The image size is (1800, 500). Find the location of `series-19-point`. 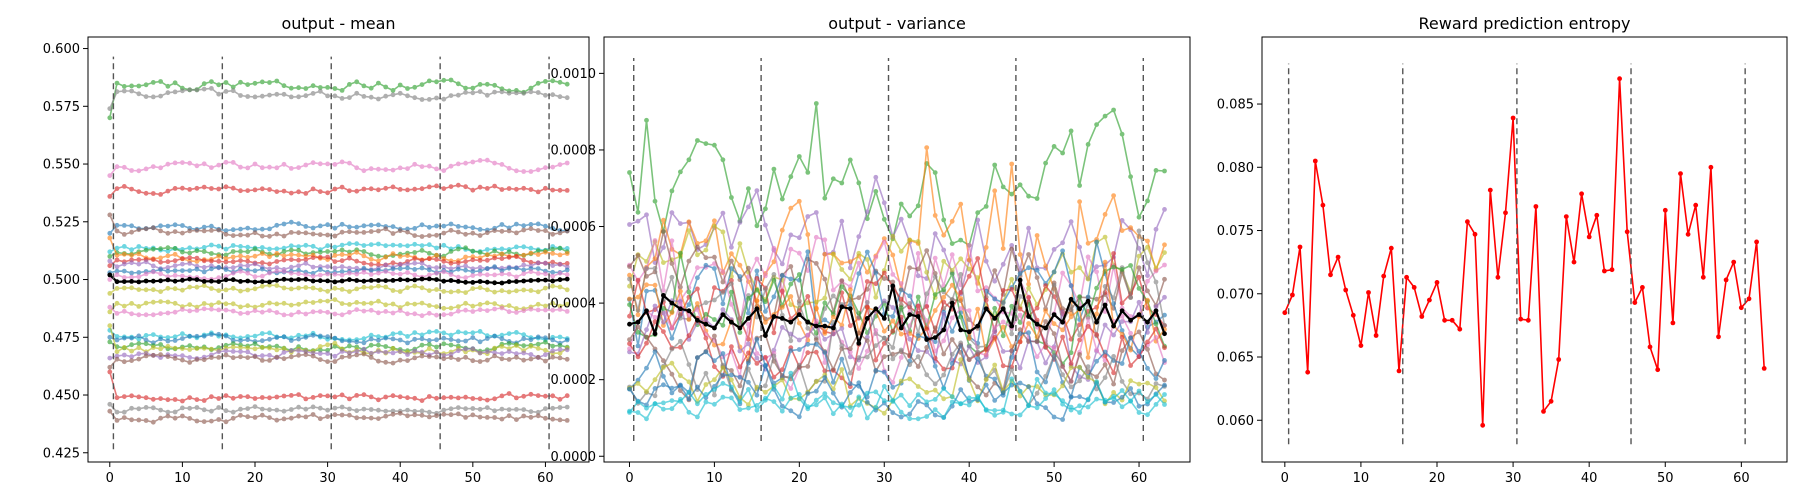

series-19-point is located at coordinates (146, 344).